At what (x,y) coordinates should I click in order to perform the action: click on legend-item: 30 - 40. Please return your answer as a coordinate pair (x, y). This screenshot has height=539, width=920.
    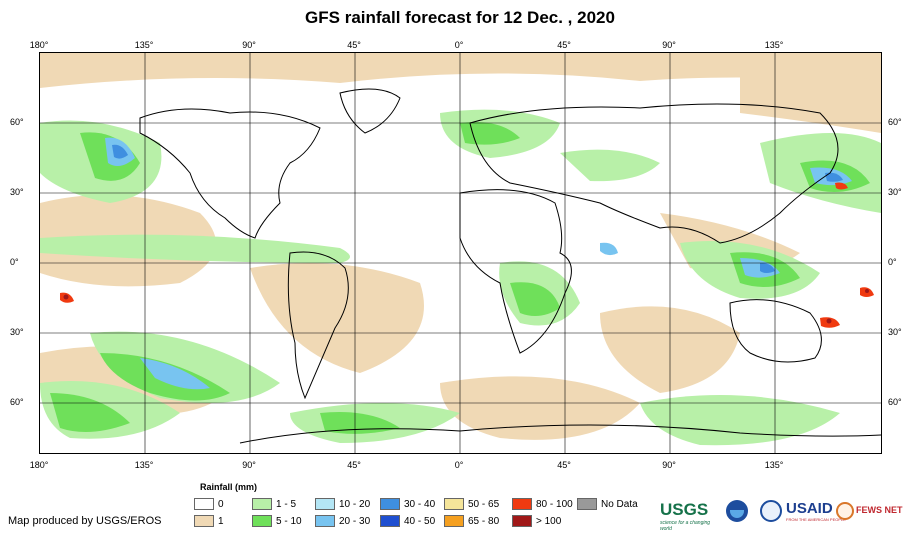
    Looking at the image, I should click on (407, 504).